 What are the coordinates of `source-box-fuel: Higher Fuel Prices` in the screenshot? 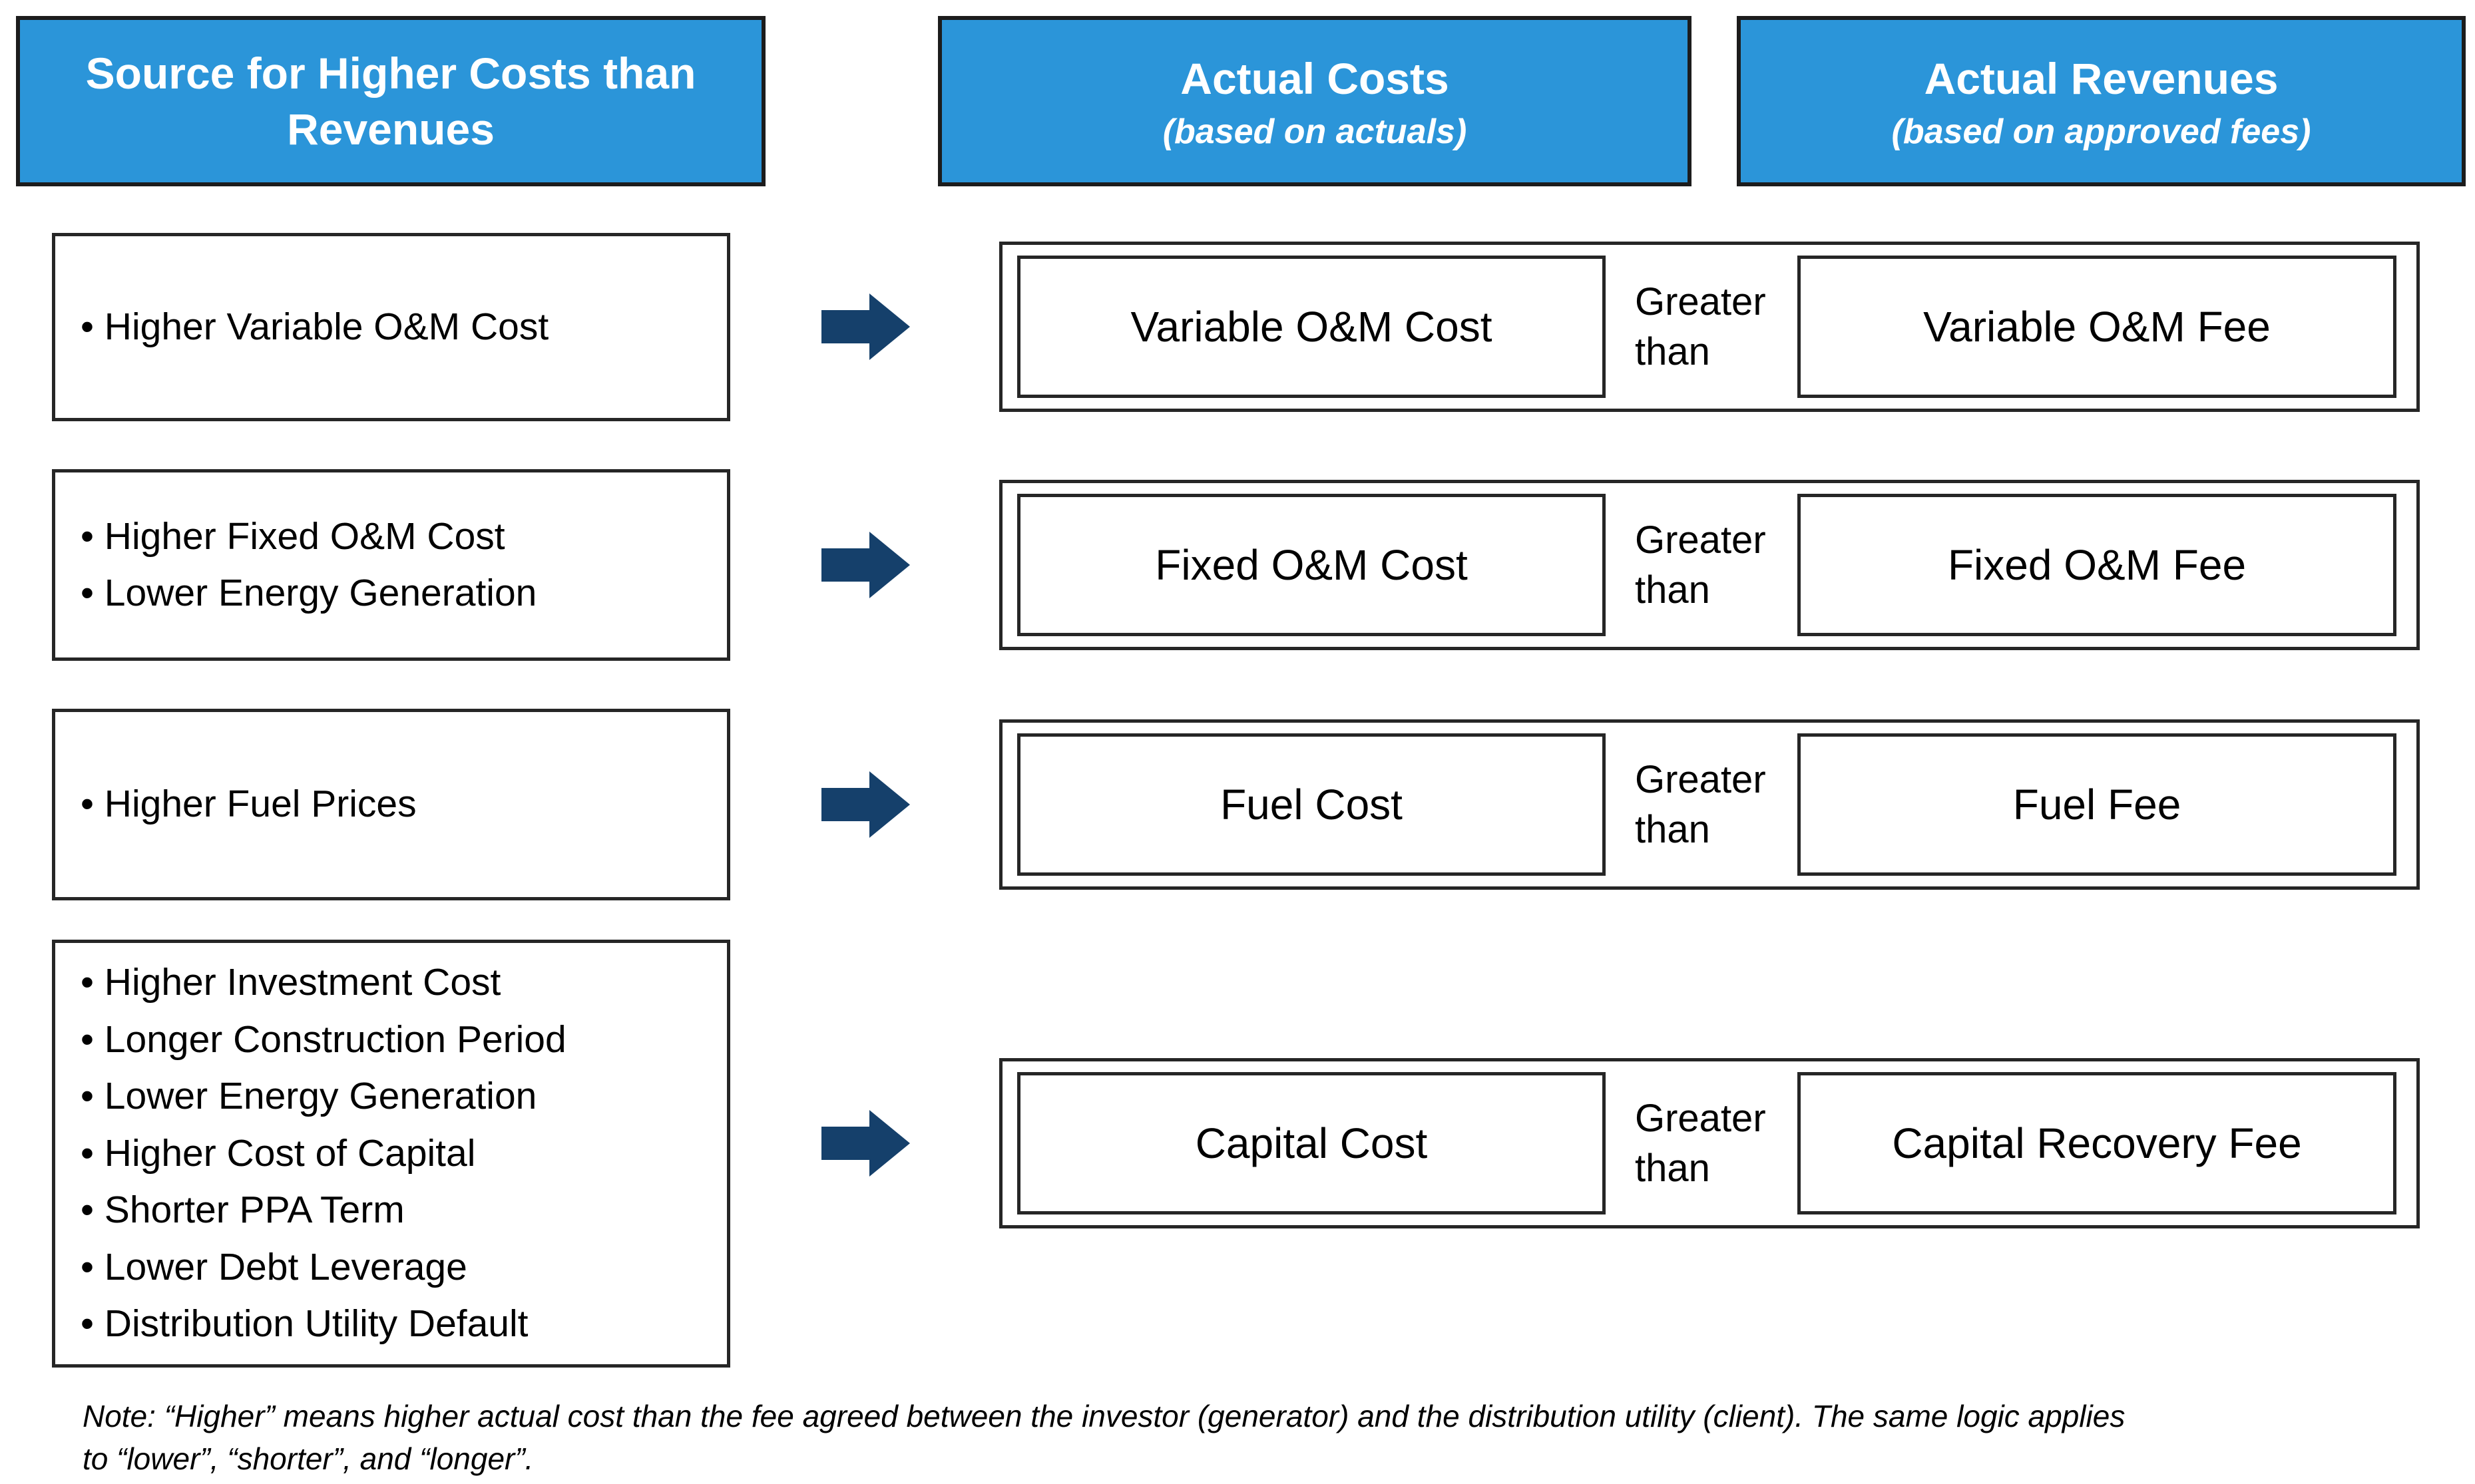 It's located at (391, 804).